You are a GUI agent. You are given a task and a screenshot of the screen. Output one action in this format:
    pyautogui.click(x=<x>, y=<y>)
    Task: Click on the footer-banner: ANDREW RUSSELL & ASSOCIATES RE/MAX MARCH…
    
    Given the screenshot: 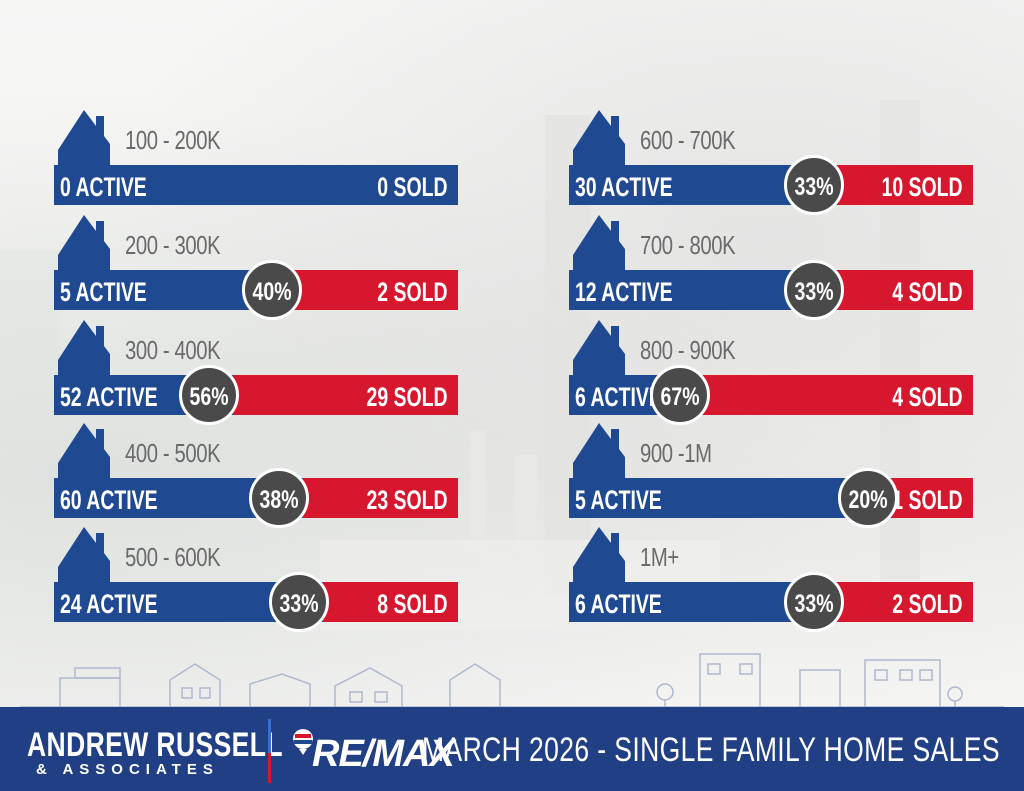 What is the action you would take?
    pyautogui.click(x=512, y=749)
    